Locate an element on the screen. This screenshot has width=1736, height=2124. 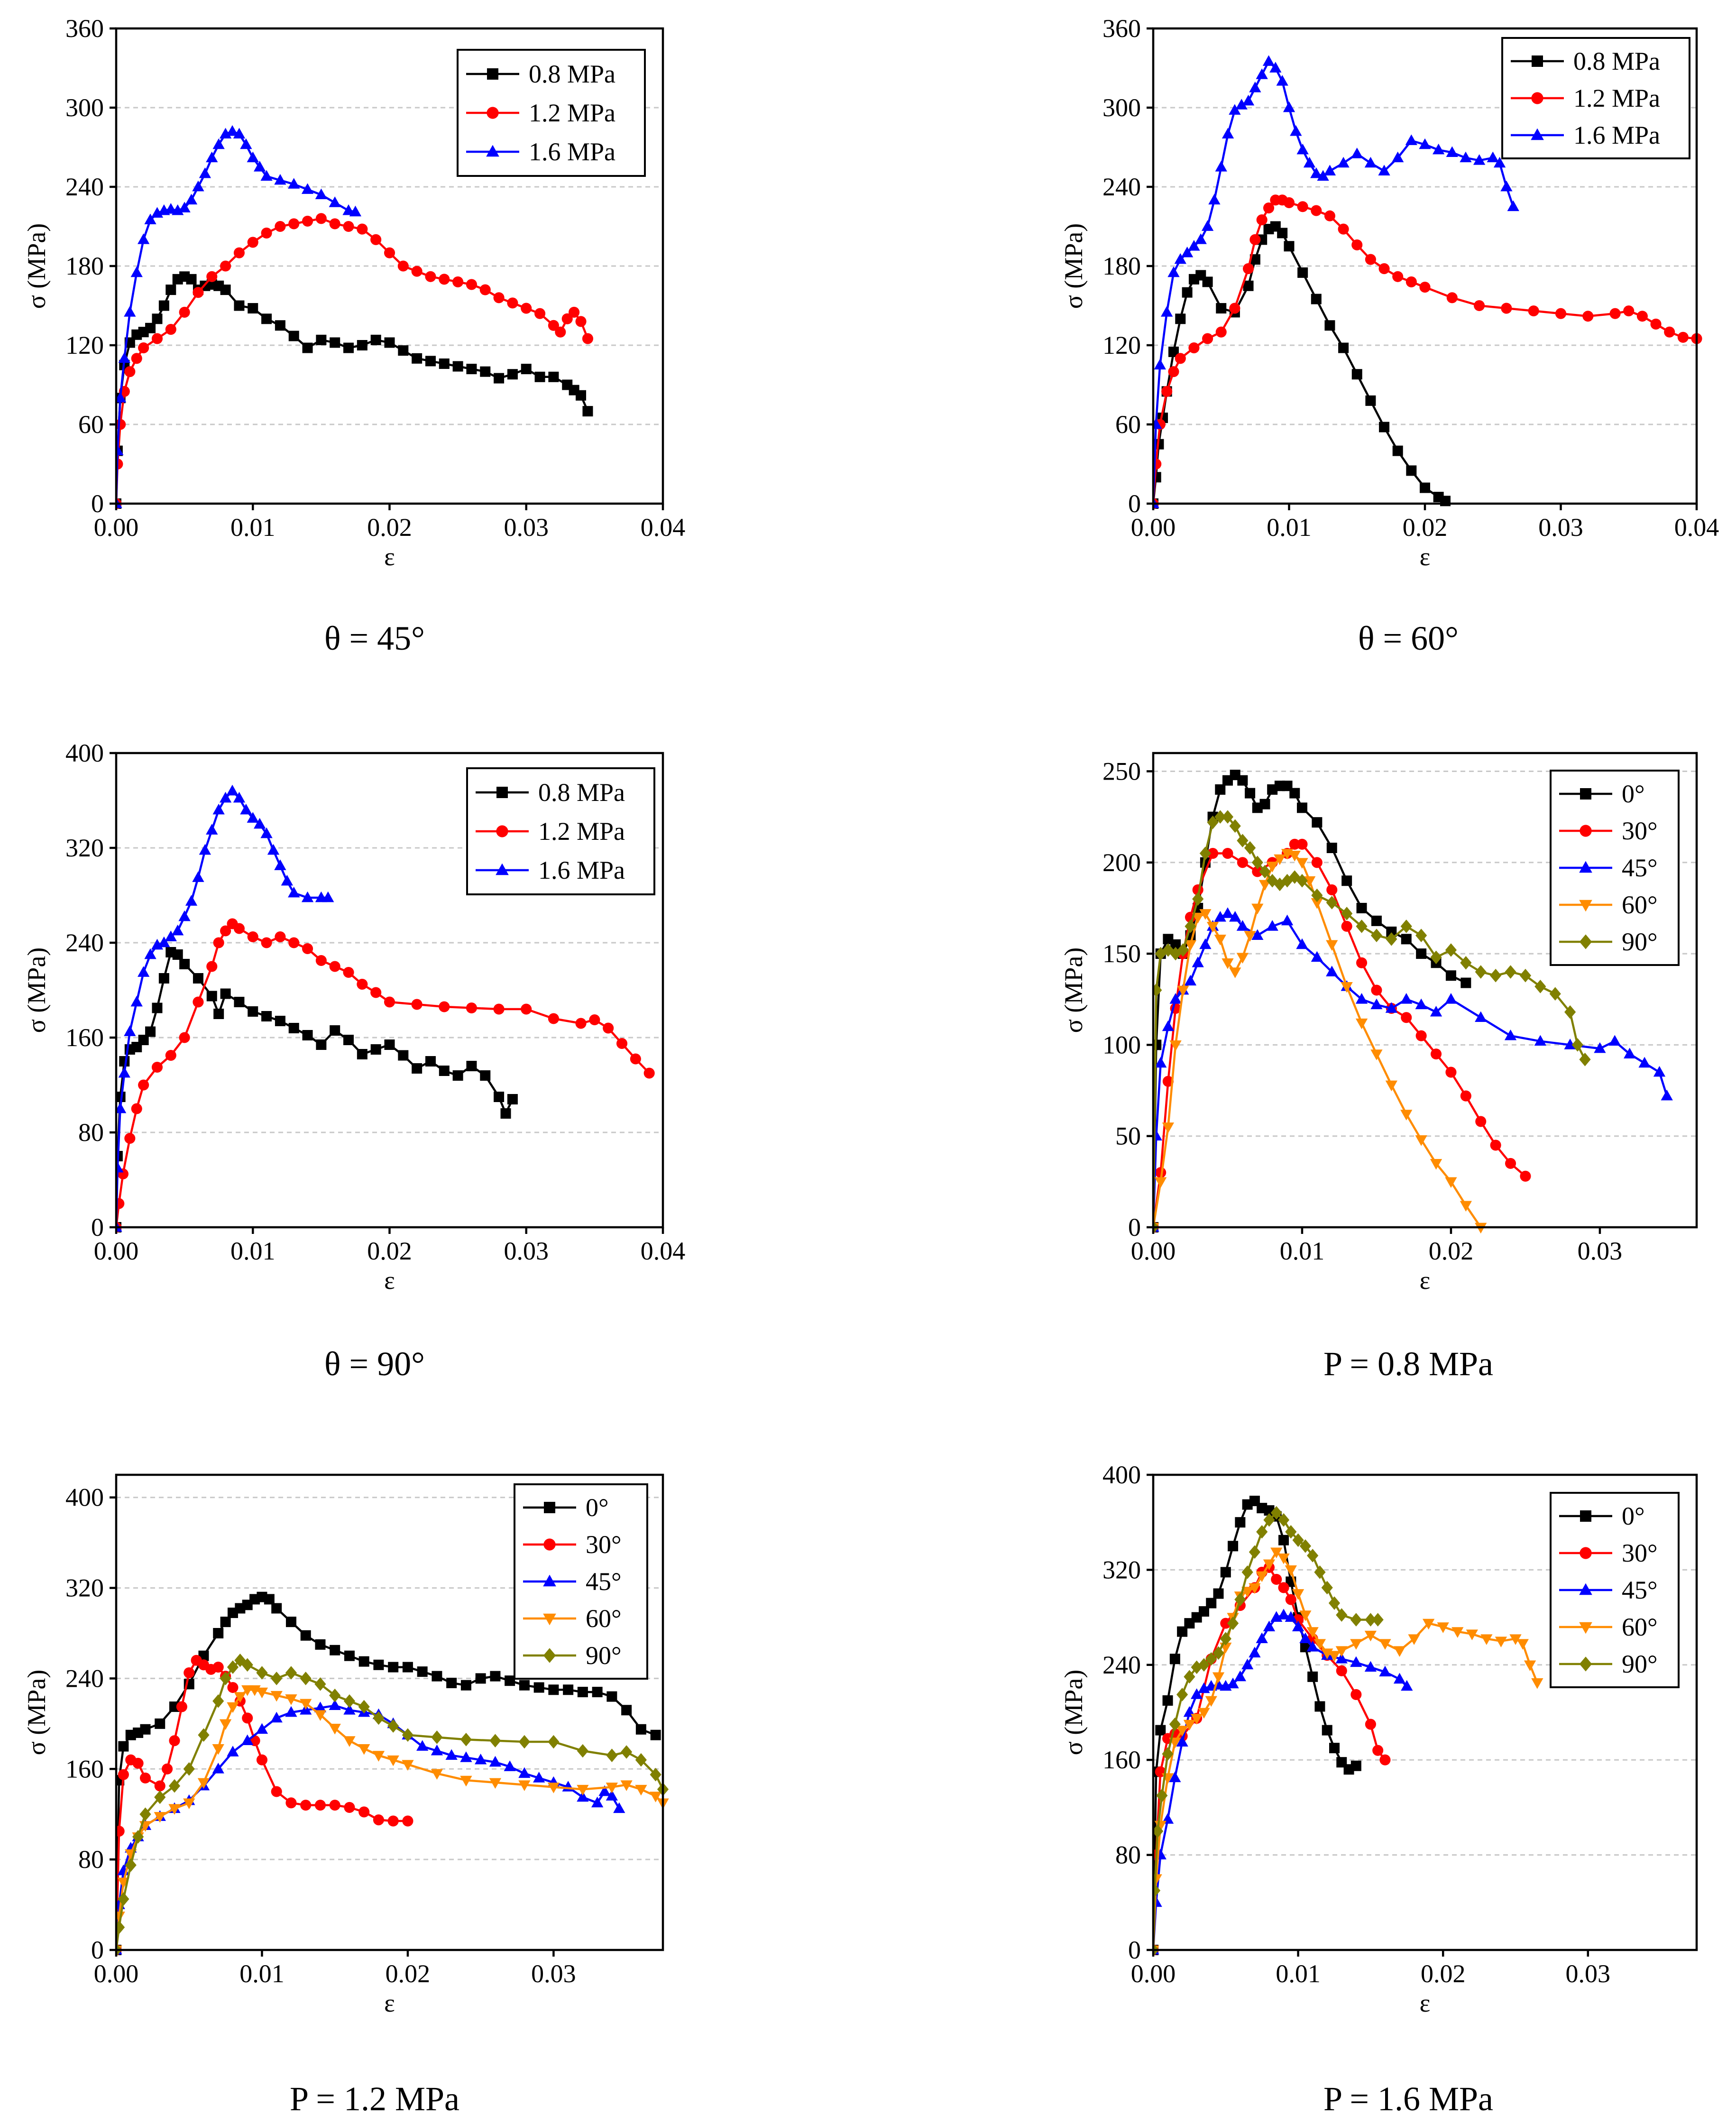
x-axis-label: ε is located at coordinates (389, 1280).